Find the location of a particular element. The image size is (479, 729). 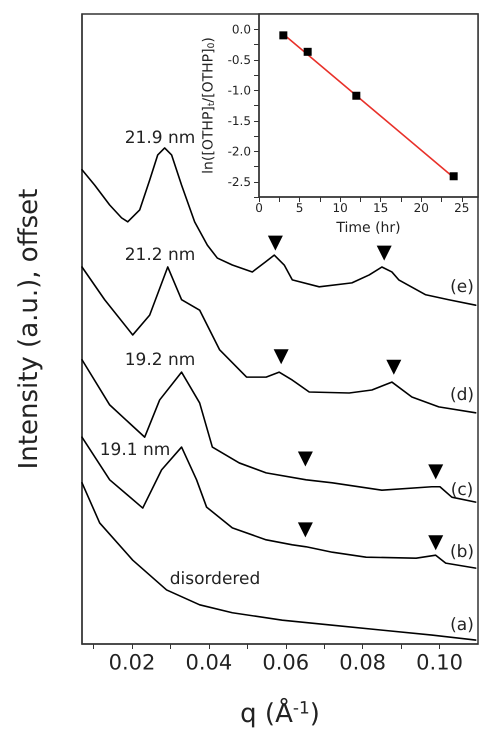

x-tick-label: 0.10 is located at coordinates (439, 662).